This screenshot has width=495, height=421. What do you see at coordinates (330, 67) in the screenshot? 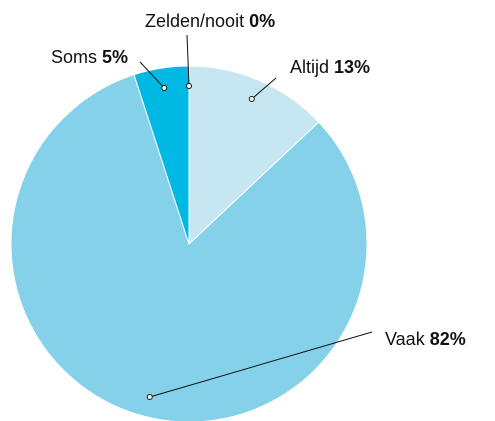
I see `slice-label: Altijd 13%` at bounding box center [330, 67].